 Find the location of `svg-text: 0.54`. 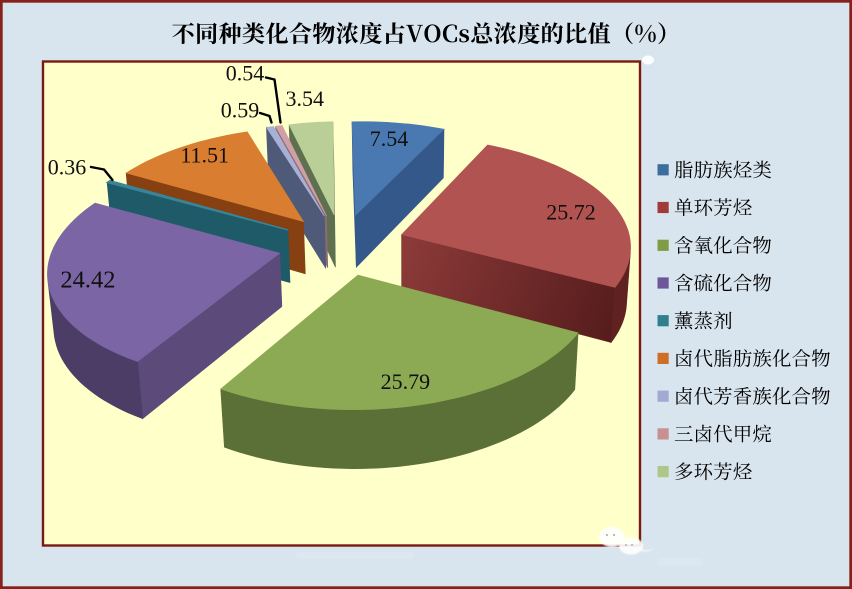

svg-text: 0.54 is located at coordinates (245, 72).